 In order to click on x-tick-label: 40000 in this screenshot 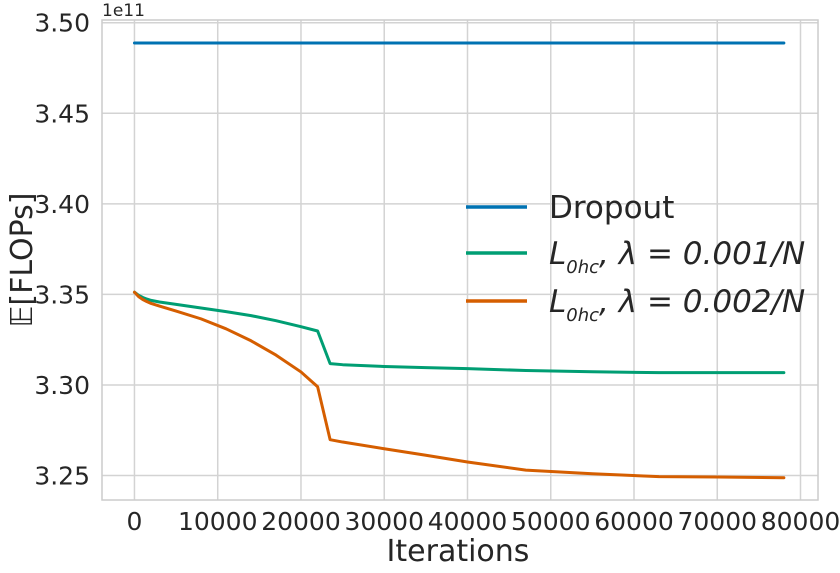, I will do `click(468, 521)`.